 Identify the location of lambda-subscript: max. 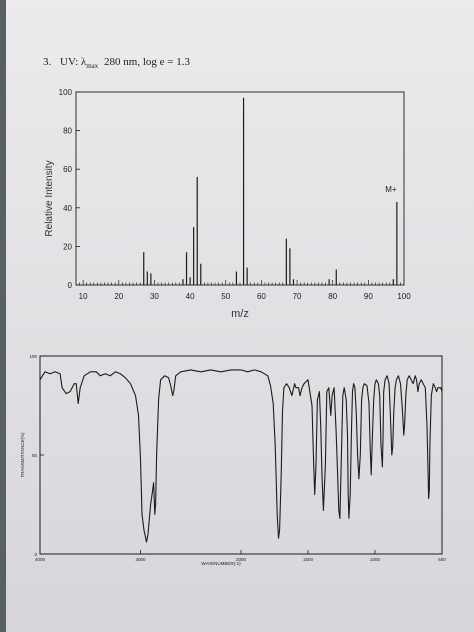
(92, 66).